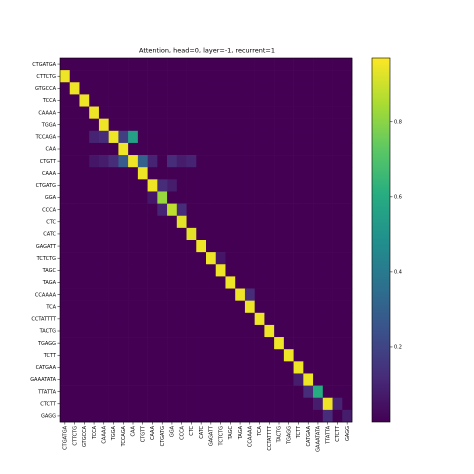  Describe the element at coordinates (44, 320) in the screenshot. I see `row-tick-label: CCTATTTT` at that location.